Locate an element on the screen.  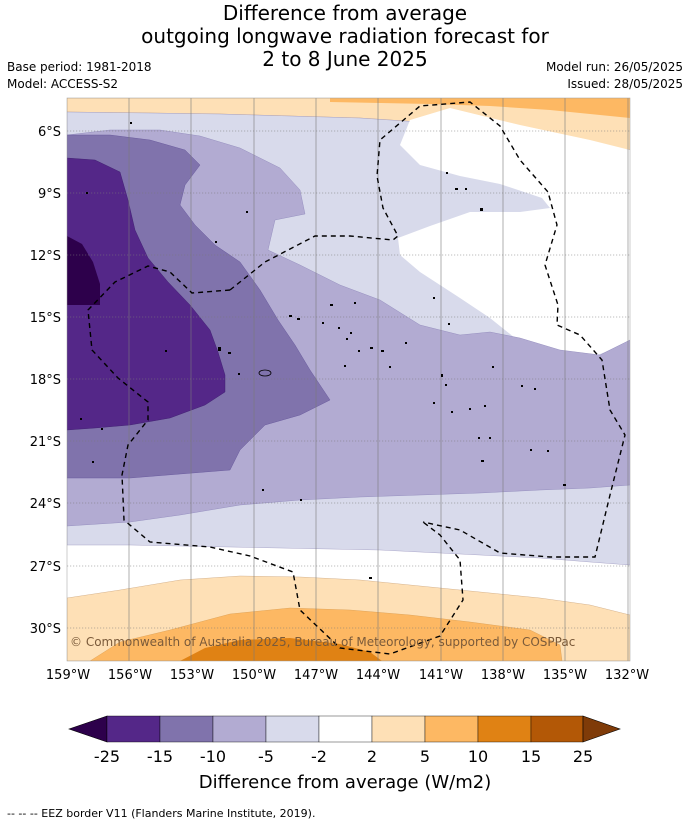
lon-label: 153°W is located at coordinates (192, 675).